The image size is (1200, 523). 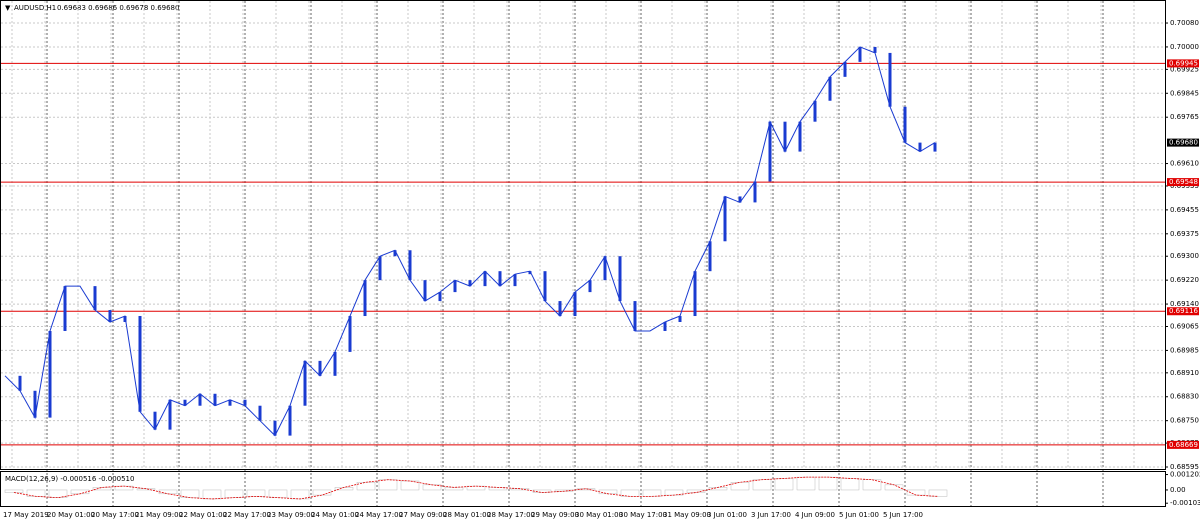 What do you see at coordinates (379, 515) in the screenshot?
I see `time-label: 24 May 17:00` at bounding box center [379, 515].